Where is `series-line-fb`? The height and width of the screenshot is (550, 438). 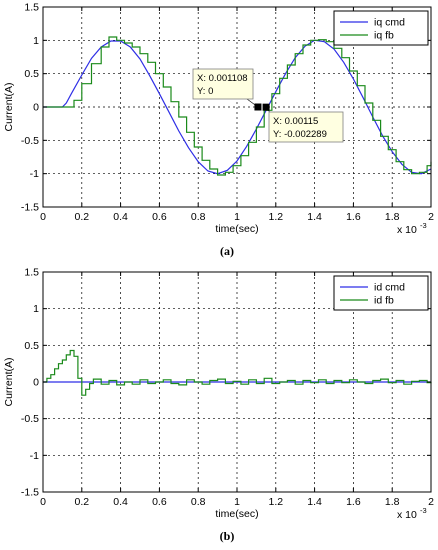
series-line-fb is located at coordinates (237, 372).